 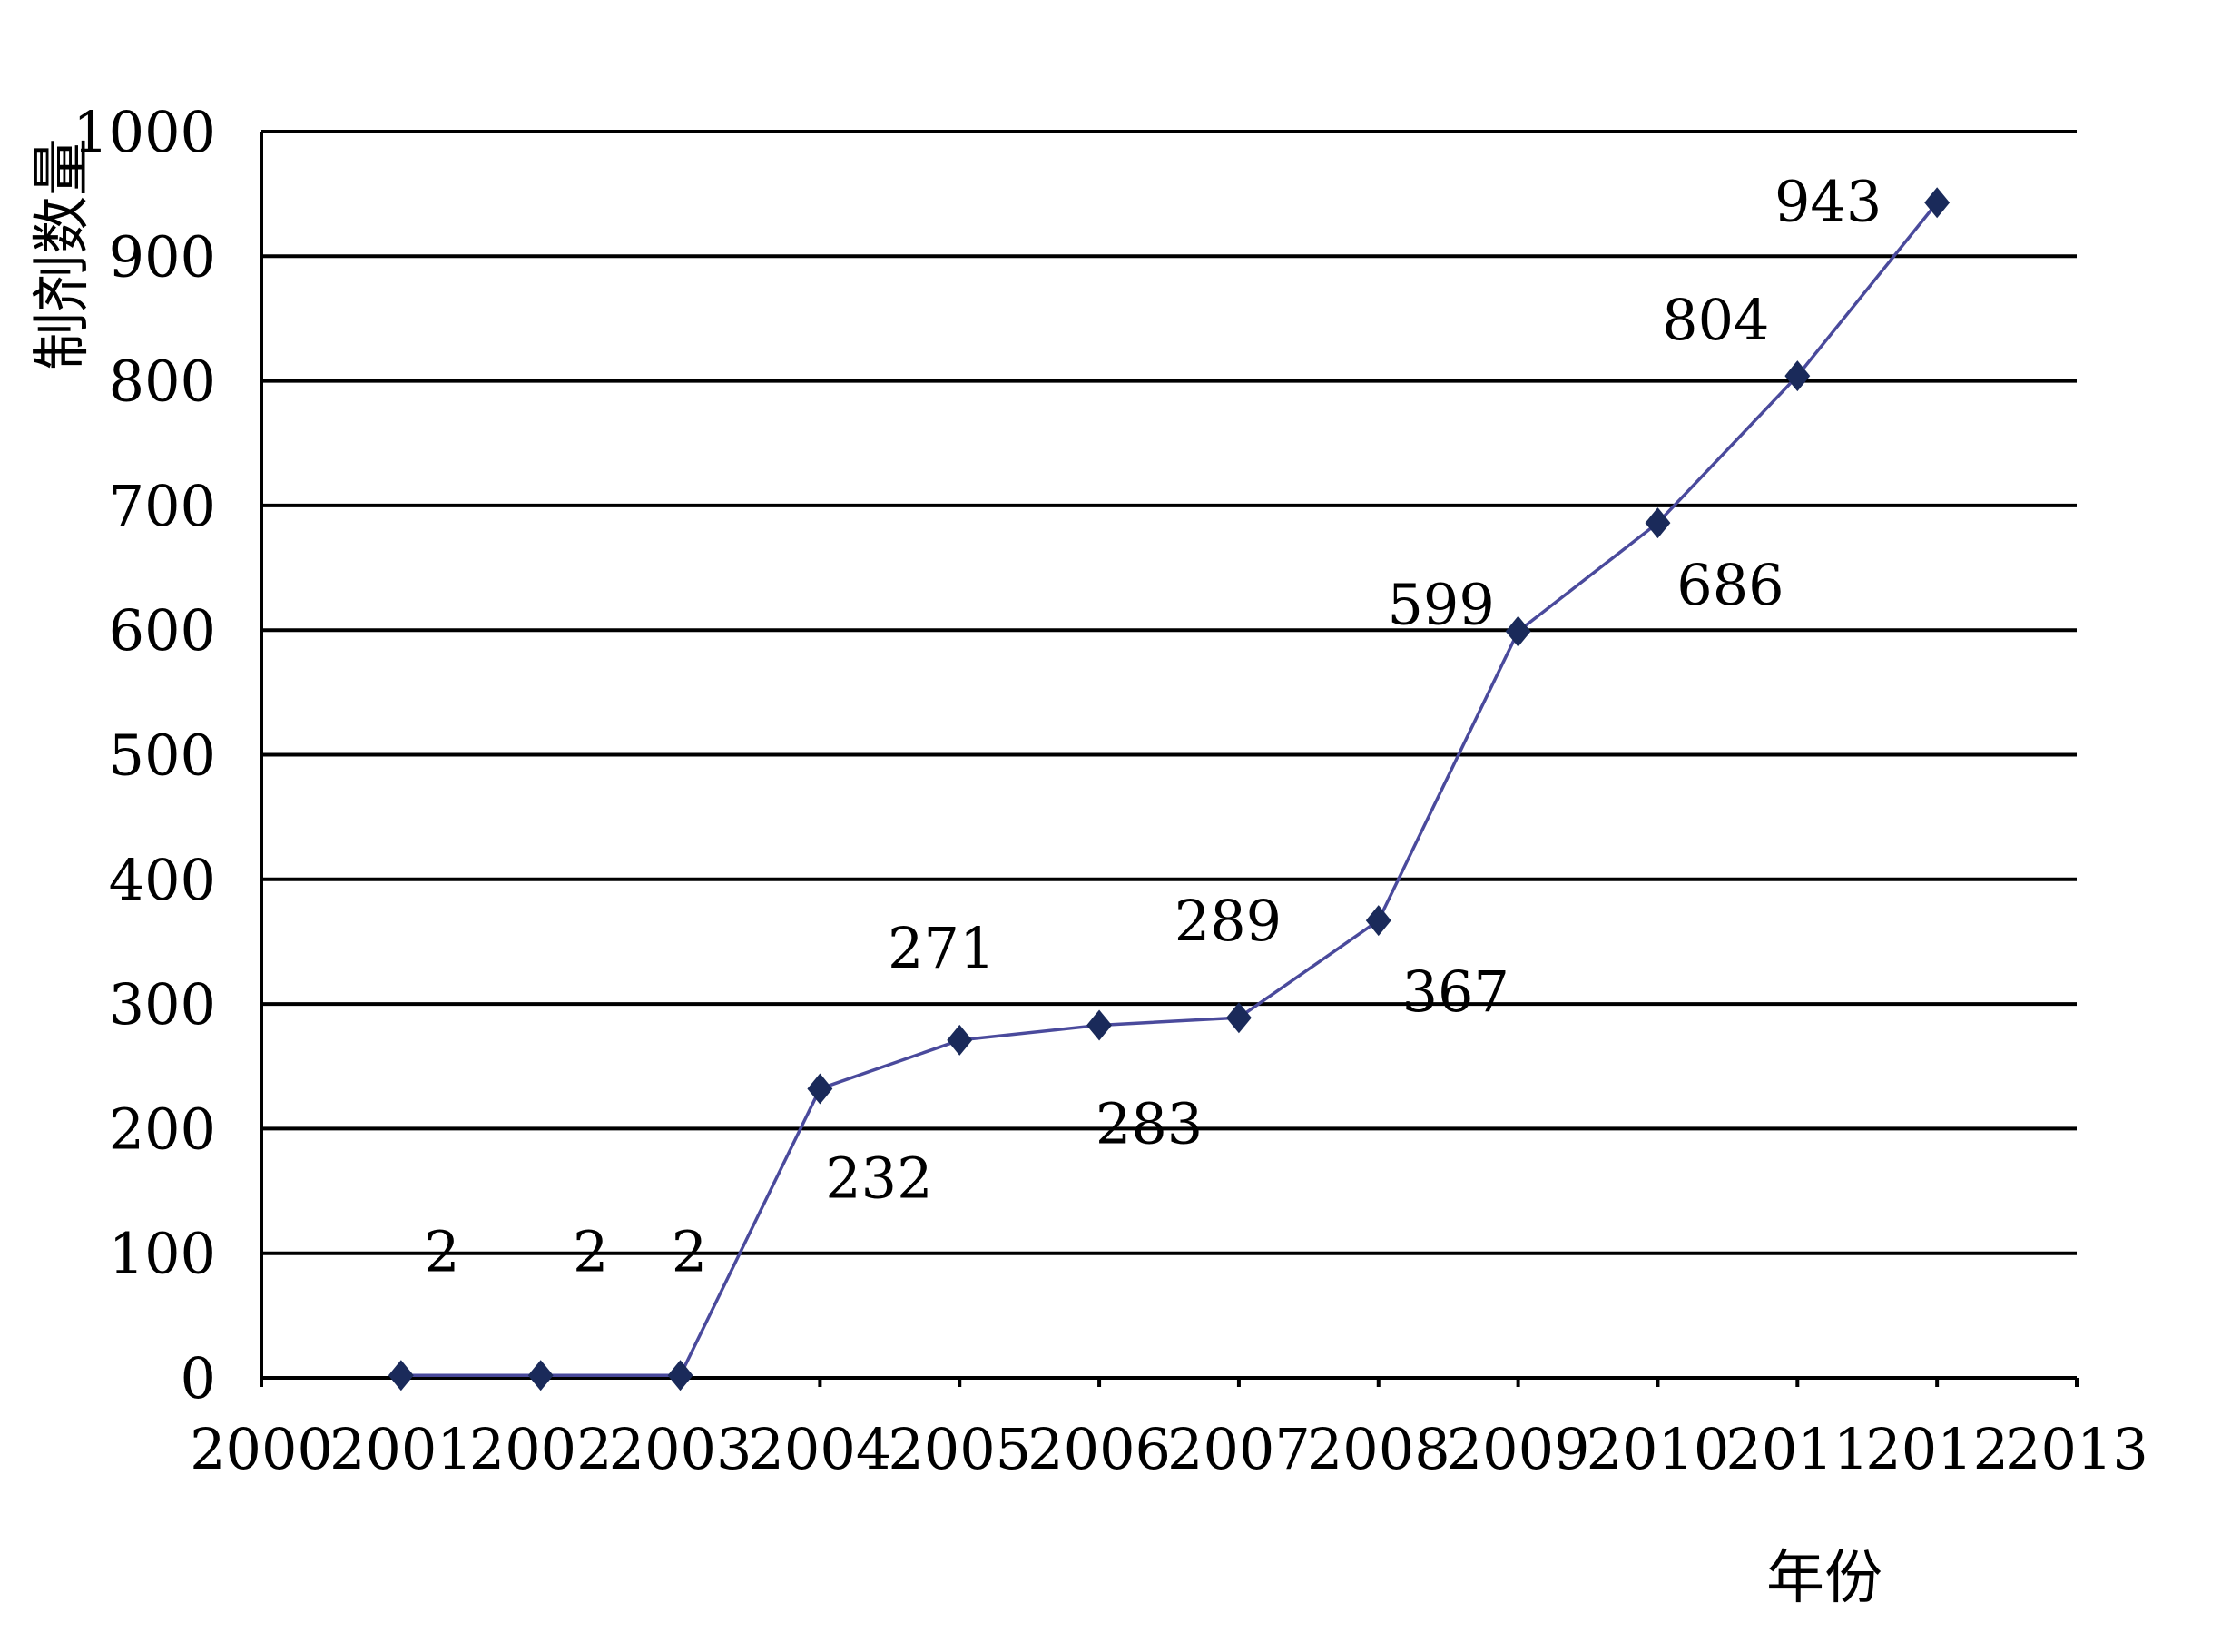 What do you see at coordinates (1797, 1449) in the screenshot?
I see `x-tick-label-2011: 2011` at bounding box center [1797, 1449].